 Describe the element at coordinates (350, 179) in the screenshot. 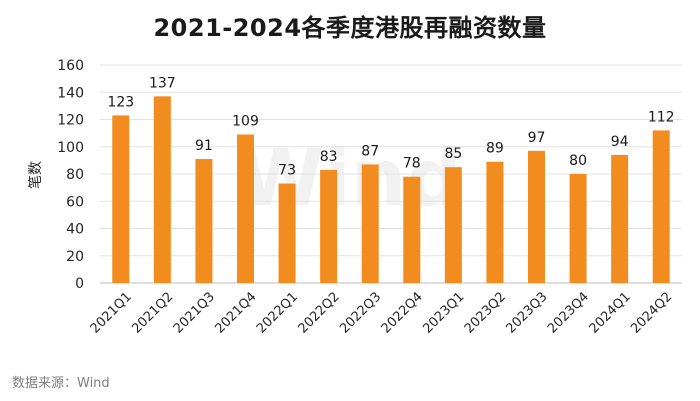

I see `watermark-text: Wind` at that location.